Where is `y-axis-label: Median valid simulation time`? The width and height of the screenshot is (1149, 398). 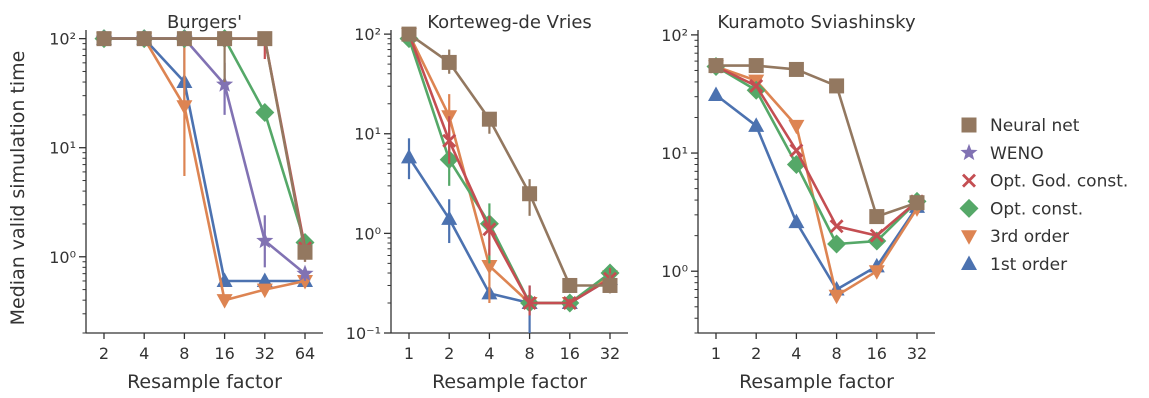 y-axis-label: Median valid simulation time is located at coordinates (18, 188).